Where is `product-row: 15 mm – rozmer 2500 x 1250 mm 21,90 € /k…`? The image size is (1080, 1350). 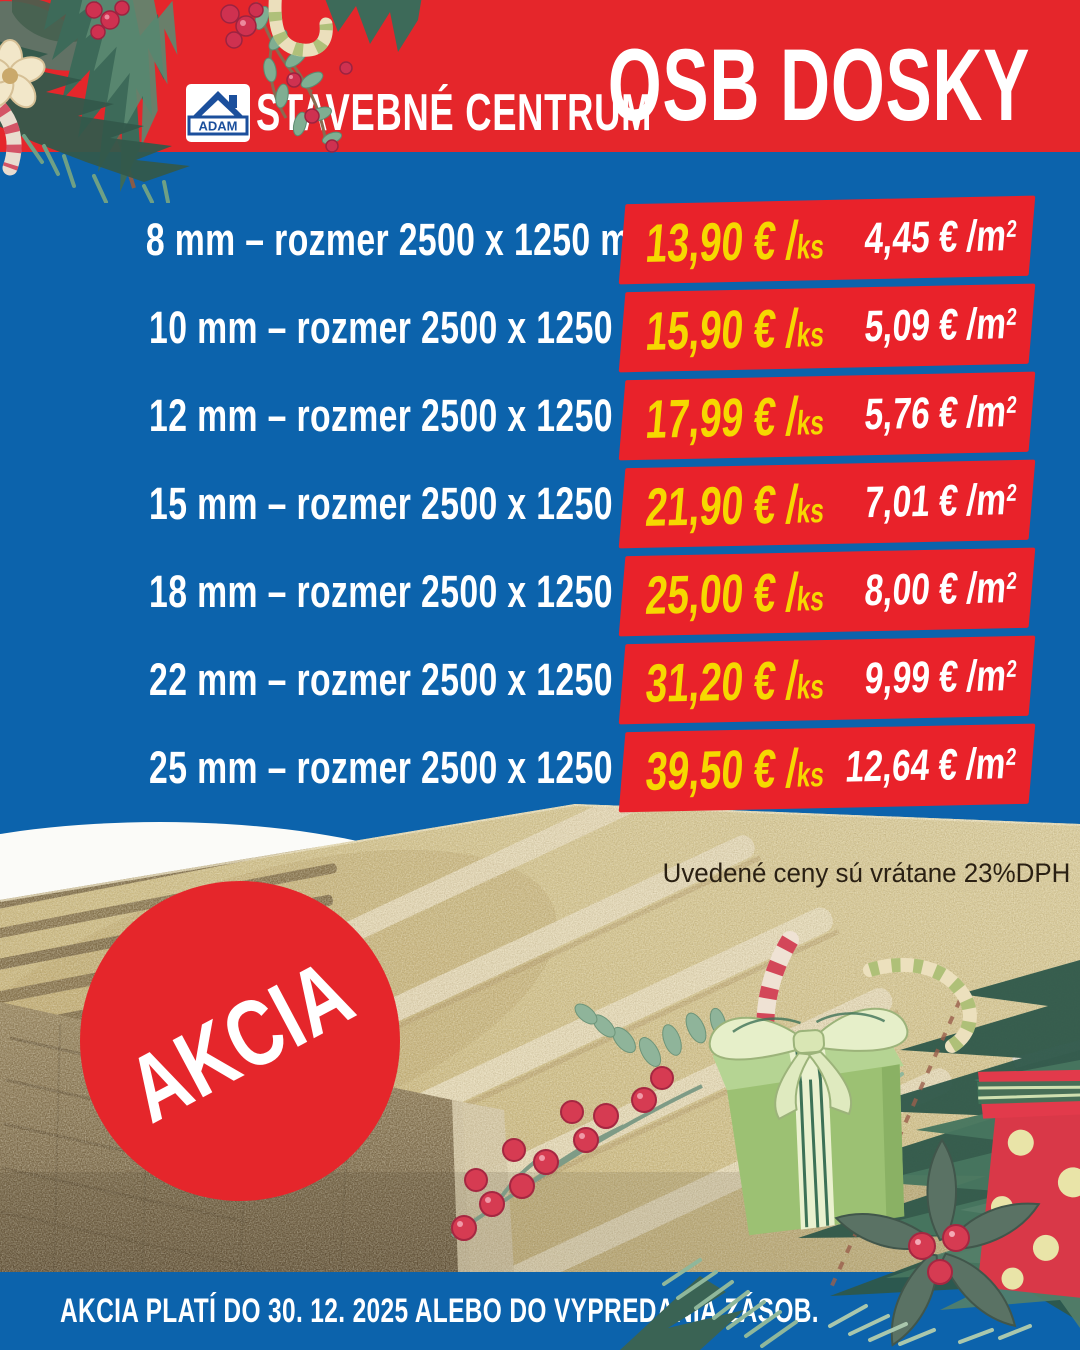
product-row: 15 mm – rozmer 2500 x 1250 mm 21,90 € /k… is located at coordinates (540, 504).